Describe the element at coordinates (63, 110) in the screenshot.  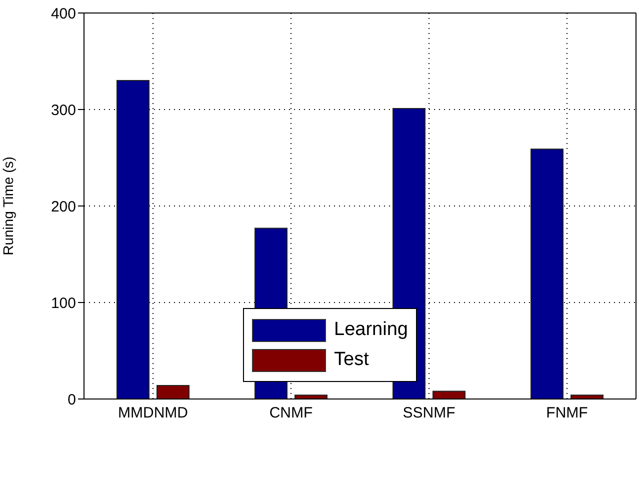
I see `y-tick-label: 300` at that location.